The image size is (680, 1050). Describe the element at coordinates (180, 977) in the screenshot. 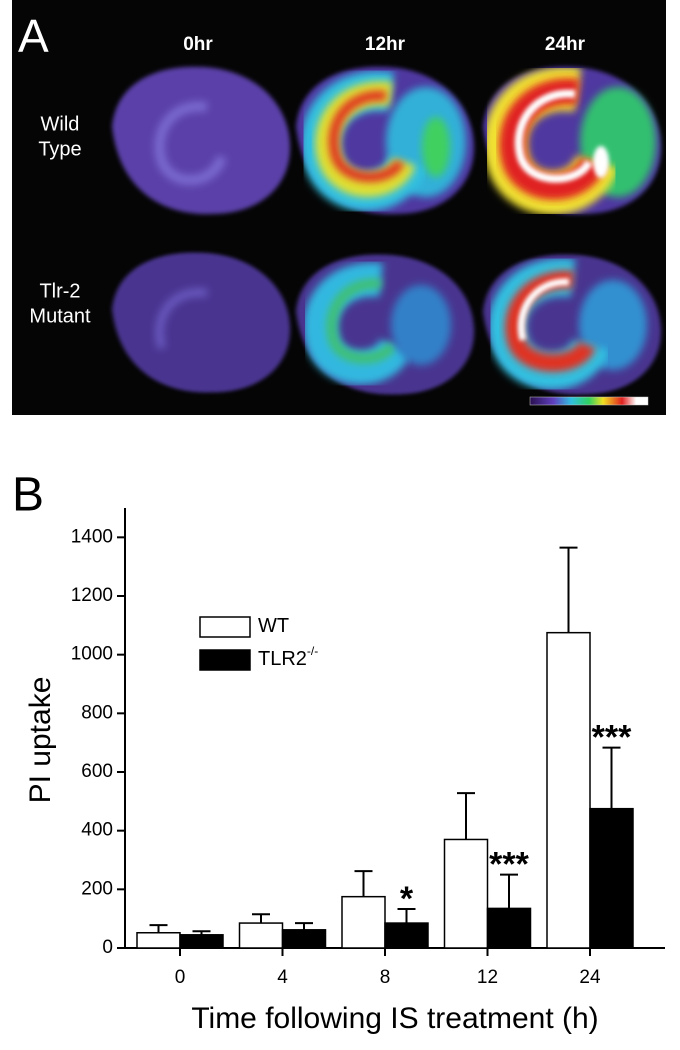

I see `x-tick-label: 0` at that location.